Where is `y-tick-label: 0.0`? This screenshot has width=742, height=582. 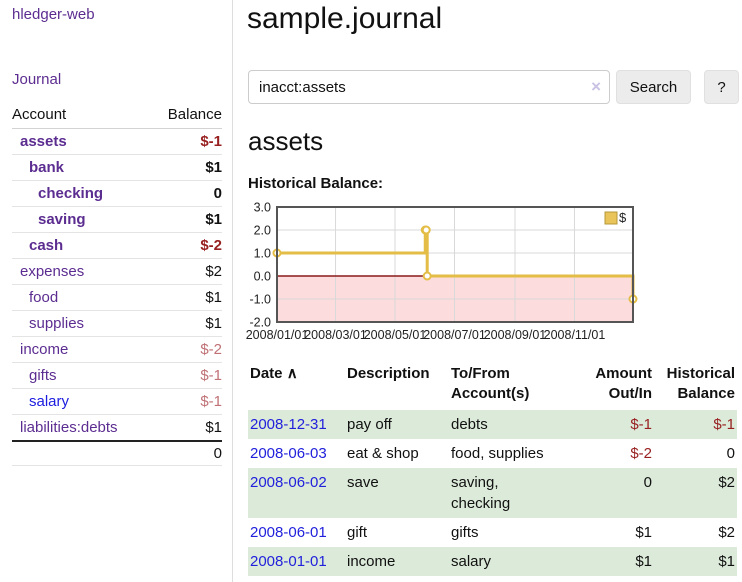 y-tick-label: 0.0 is located at coordinates (262, 277).